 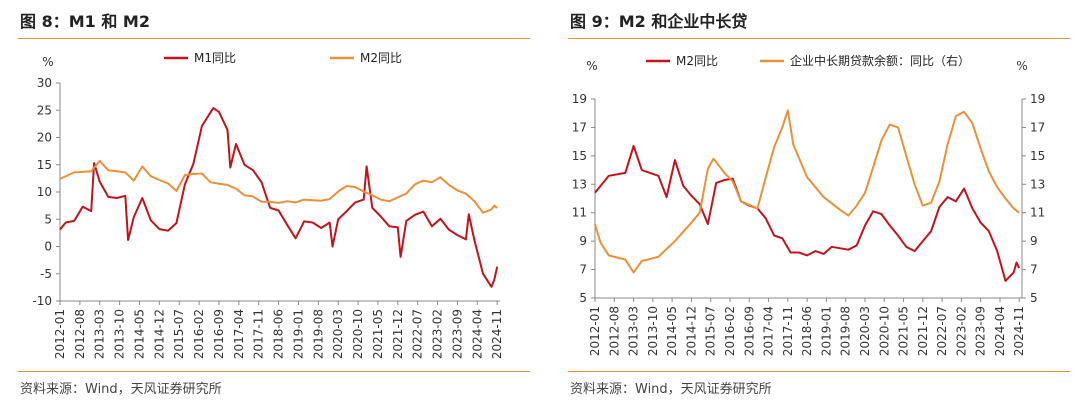 What do you see at coordinates (42, 301) in the screenshot?
I see `y-tick-label: -10` at bounding box center [42, 301].